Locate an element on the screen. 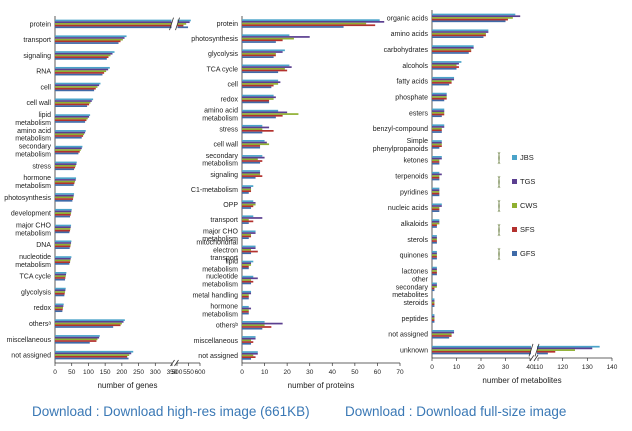 The image size is (632, 431). metabolites-x-tick-label: 10 is located at coordinates (457, 367).